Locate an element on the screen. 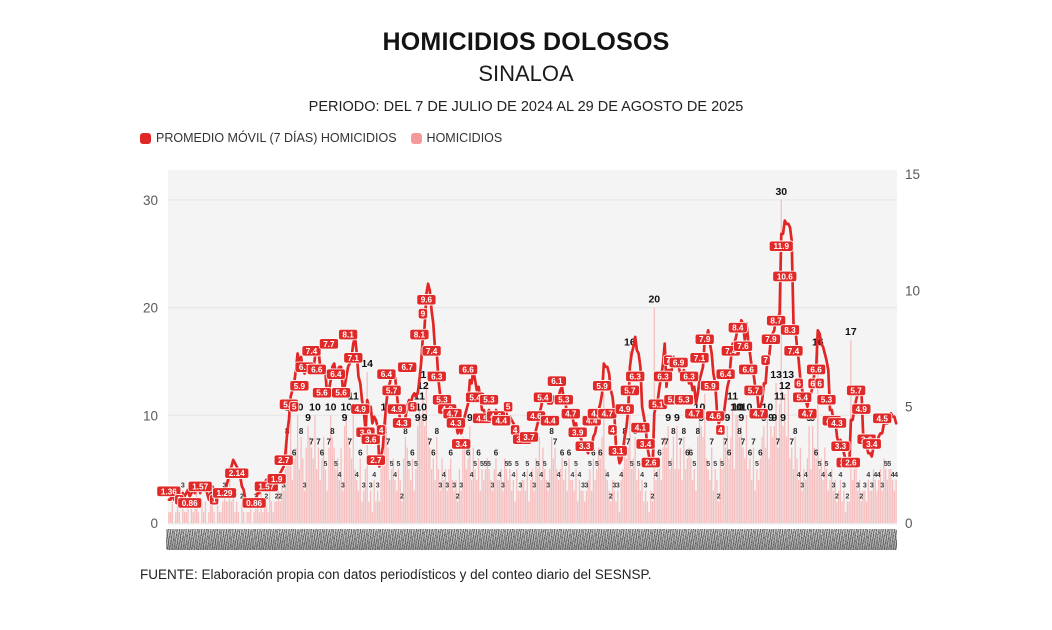 The height and width of the screenshot is (630, 1052). moving-average-label: 3.4 is located at coordinates (871, 444).